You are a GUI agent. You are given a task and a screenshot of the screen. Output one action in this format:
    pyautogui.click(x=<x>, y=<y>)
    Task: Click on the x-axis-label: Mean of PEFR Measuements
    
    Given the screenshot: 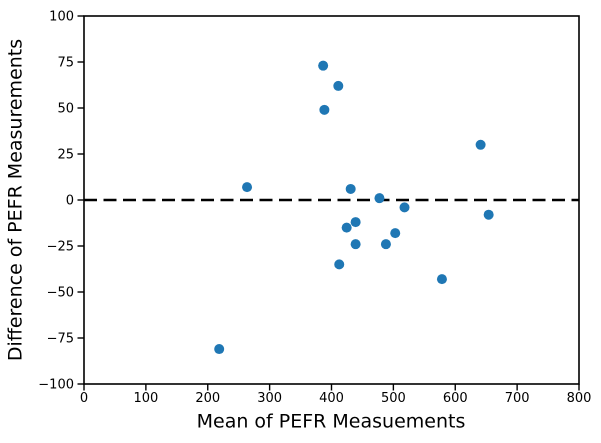 What is the action you would take?
    pyautogui.click(x=331, y=421)
    